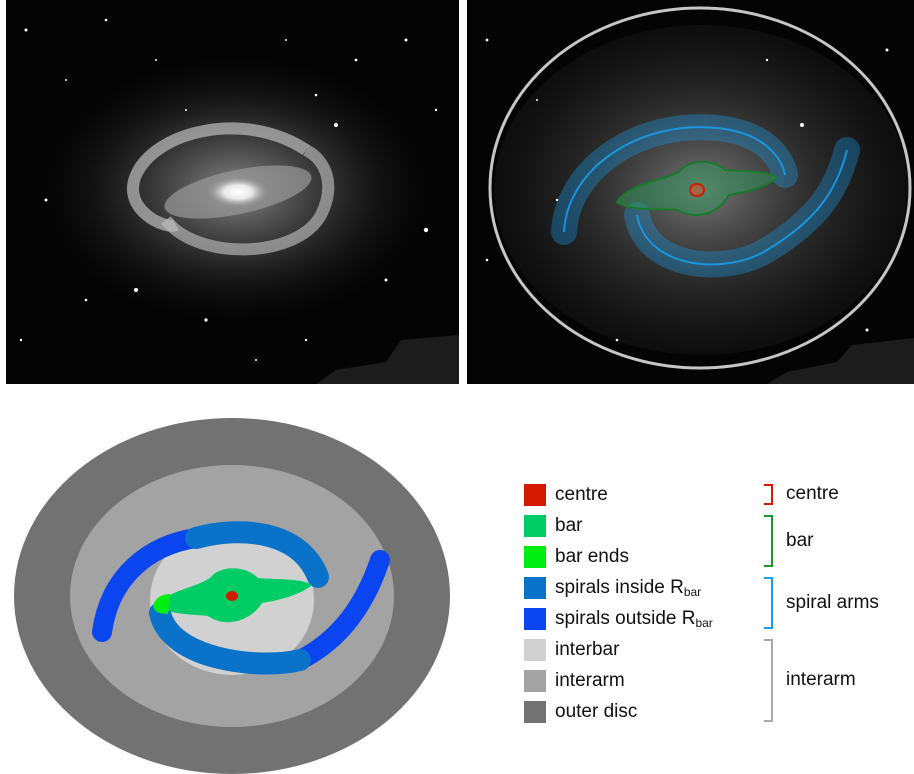 The width and height of the screenshot is (914, 774). I want to click on galaxy-core, so click(238, 192).